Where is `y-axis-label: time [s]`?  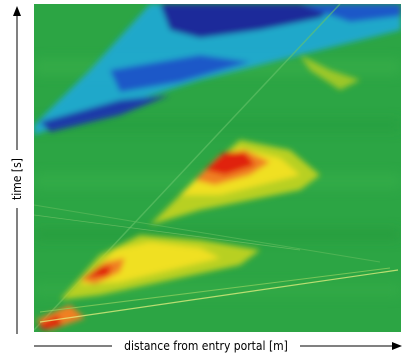 y-axis-label: time [s] is located at coordinates (17, 179).